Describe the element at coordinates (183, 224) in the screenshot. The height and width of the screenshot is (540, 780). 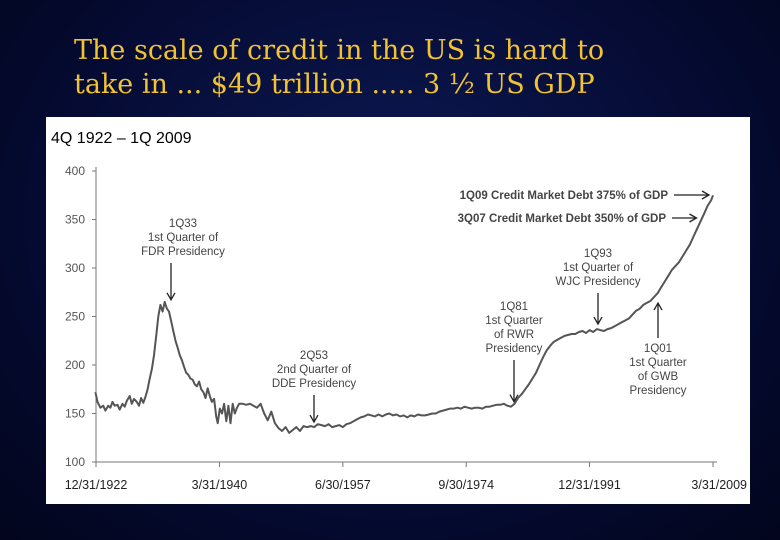
I see `annotation-label: 1Q33` at that location.